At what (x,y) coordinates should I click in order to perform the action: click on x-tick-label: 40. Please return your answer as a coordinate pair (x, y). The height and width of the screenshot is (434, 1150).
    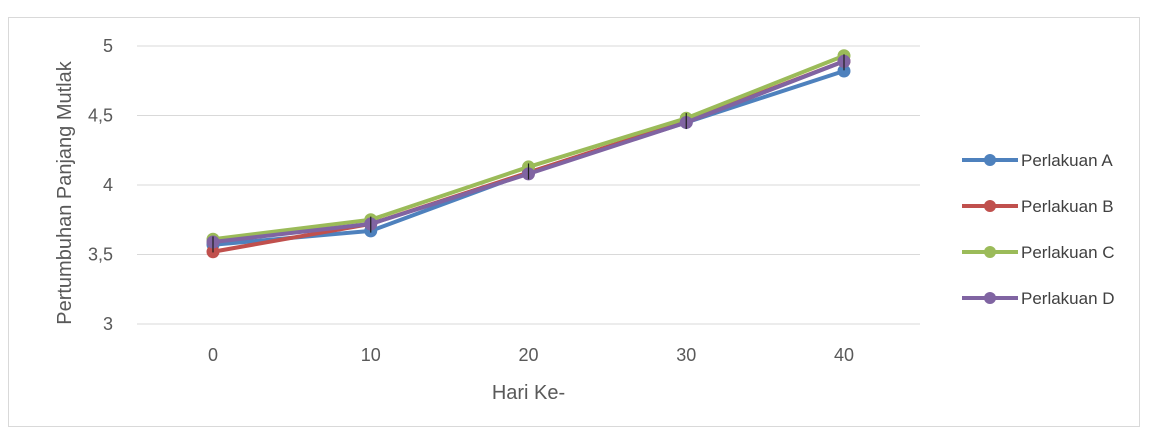
    Looking at the image, I should click on (844, 355).